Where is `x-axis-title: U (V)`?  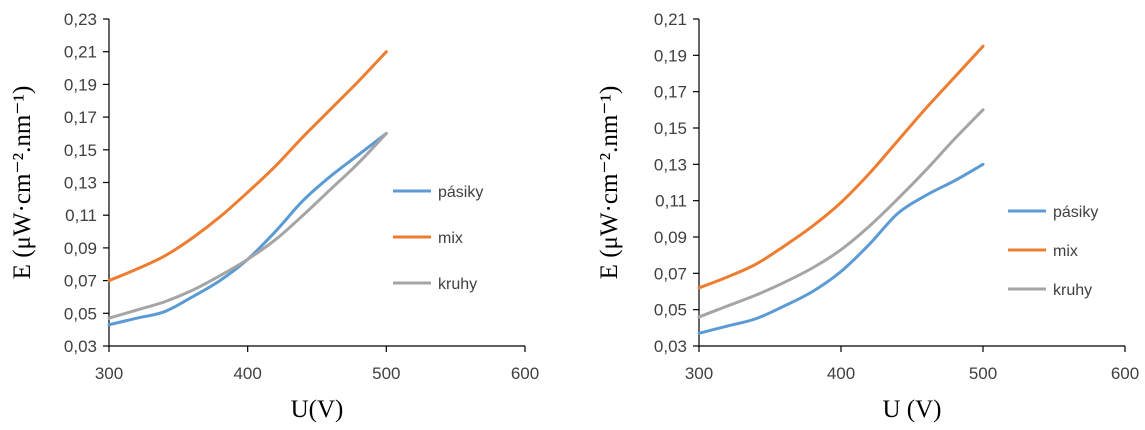
x-axis-title: U (V) is located at coordinates (911, 409).